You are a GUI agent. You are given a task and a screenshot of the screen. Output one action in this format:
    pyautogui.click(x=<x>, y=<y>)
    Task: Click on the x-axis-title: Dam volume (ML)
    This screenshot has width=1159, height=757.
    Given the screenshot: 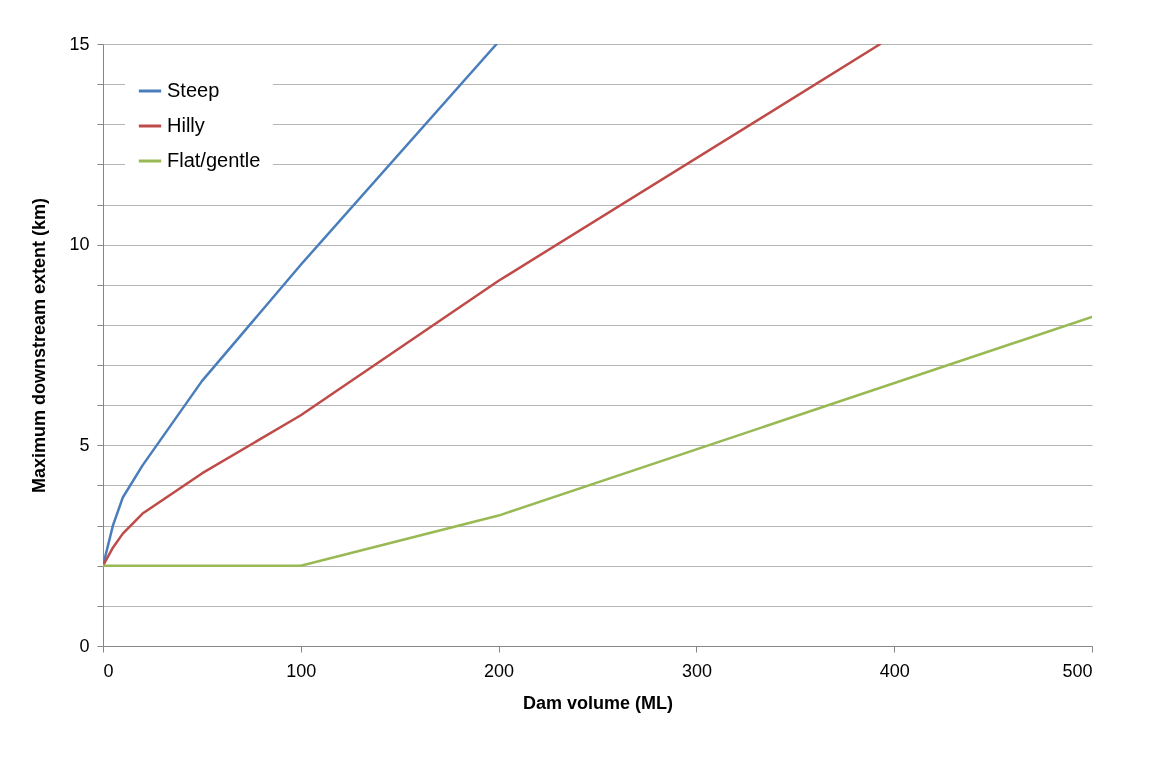 What is the action you would take?
    pyautogui.click(x=598, y=702)
    